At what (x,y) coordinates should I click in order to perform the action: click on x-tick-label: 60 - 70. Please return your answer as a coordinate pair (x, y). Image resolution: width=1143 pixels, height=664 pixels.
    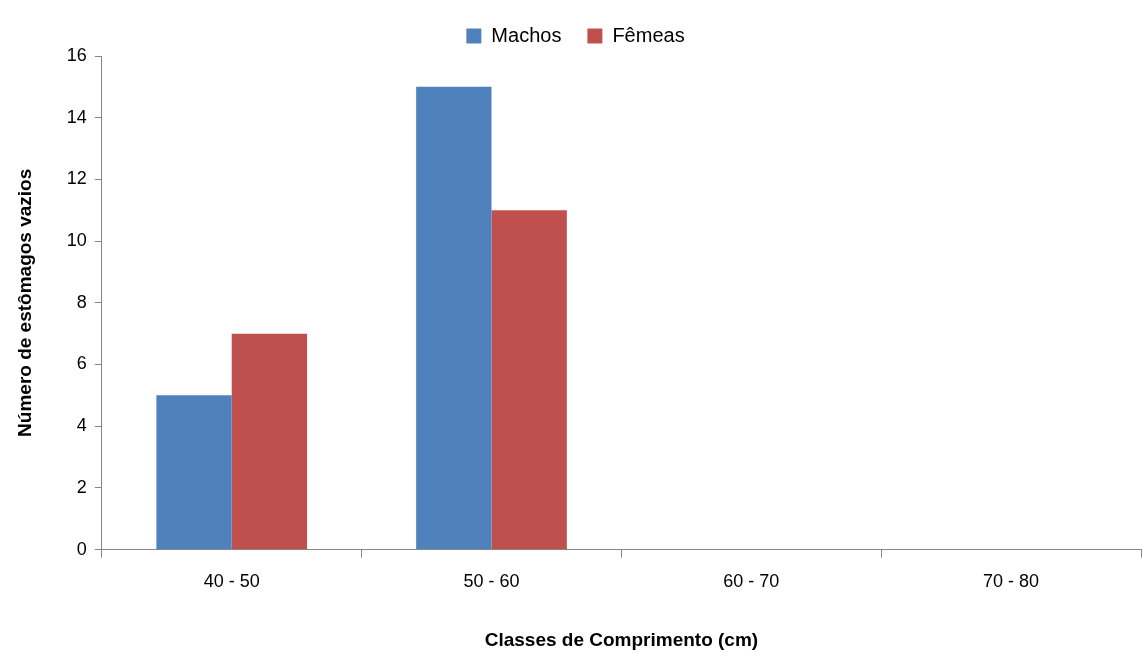
    Looking at the image, I should click on (751, 581).